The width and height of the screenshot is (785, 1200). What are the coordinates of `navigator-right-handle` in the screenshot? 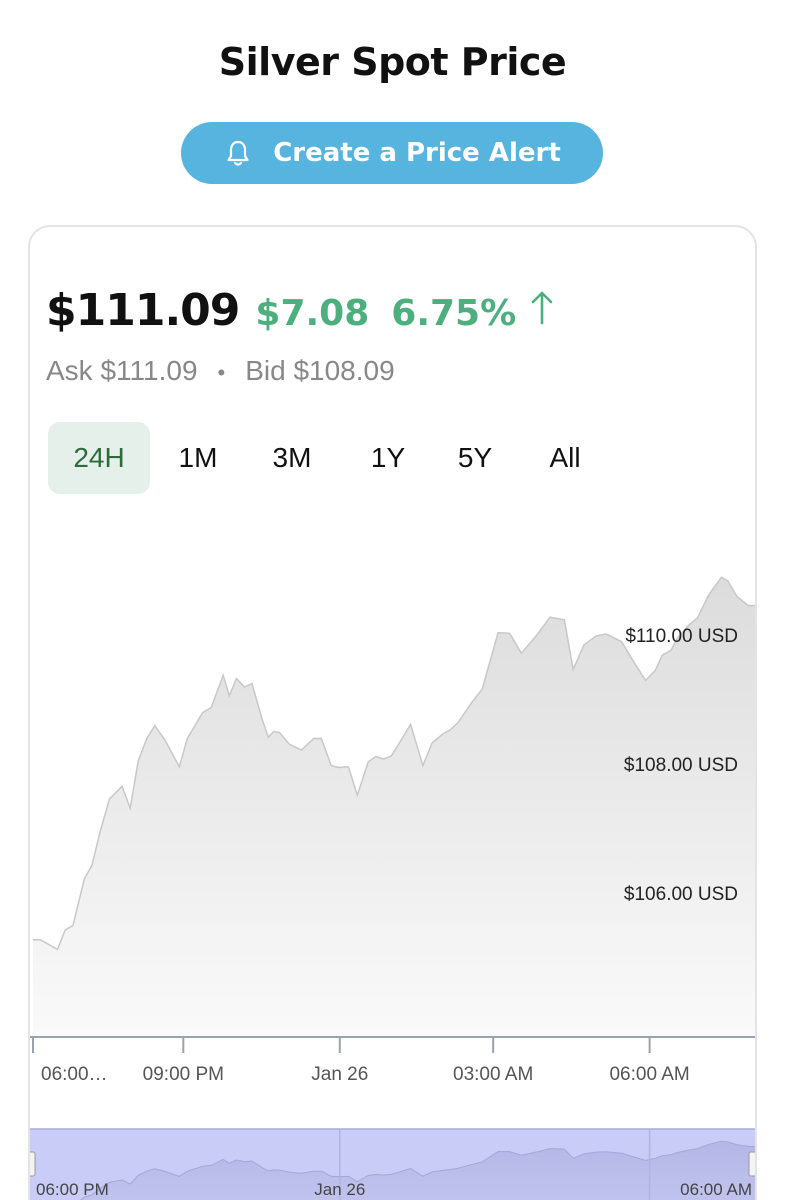 It's located at (752, 1164).